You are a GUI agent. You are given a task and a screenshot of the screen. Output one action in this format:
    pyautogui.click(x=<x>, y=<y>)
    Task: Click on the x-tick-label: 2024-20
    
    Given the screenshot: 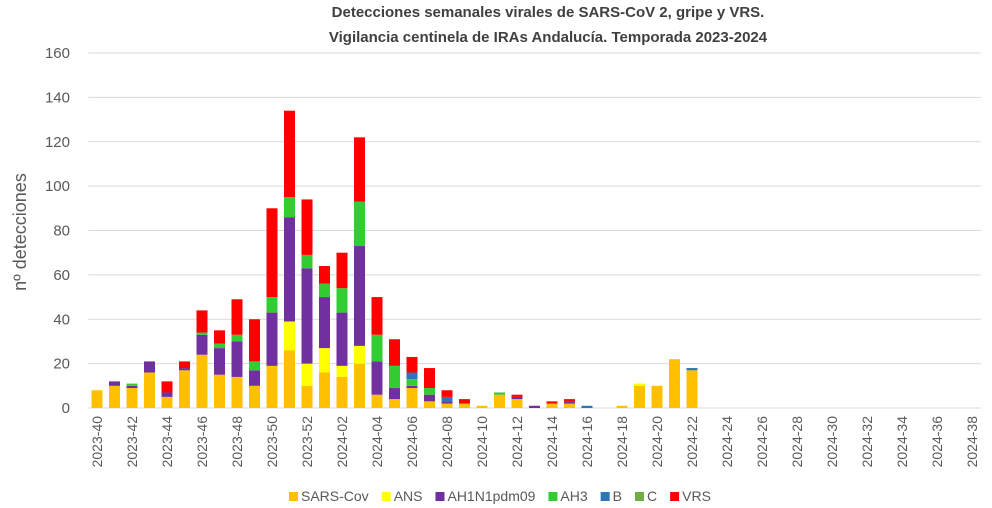 What is the action you would take?
    pyautogui.click(x=657, y=442)
    